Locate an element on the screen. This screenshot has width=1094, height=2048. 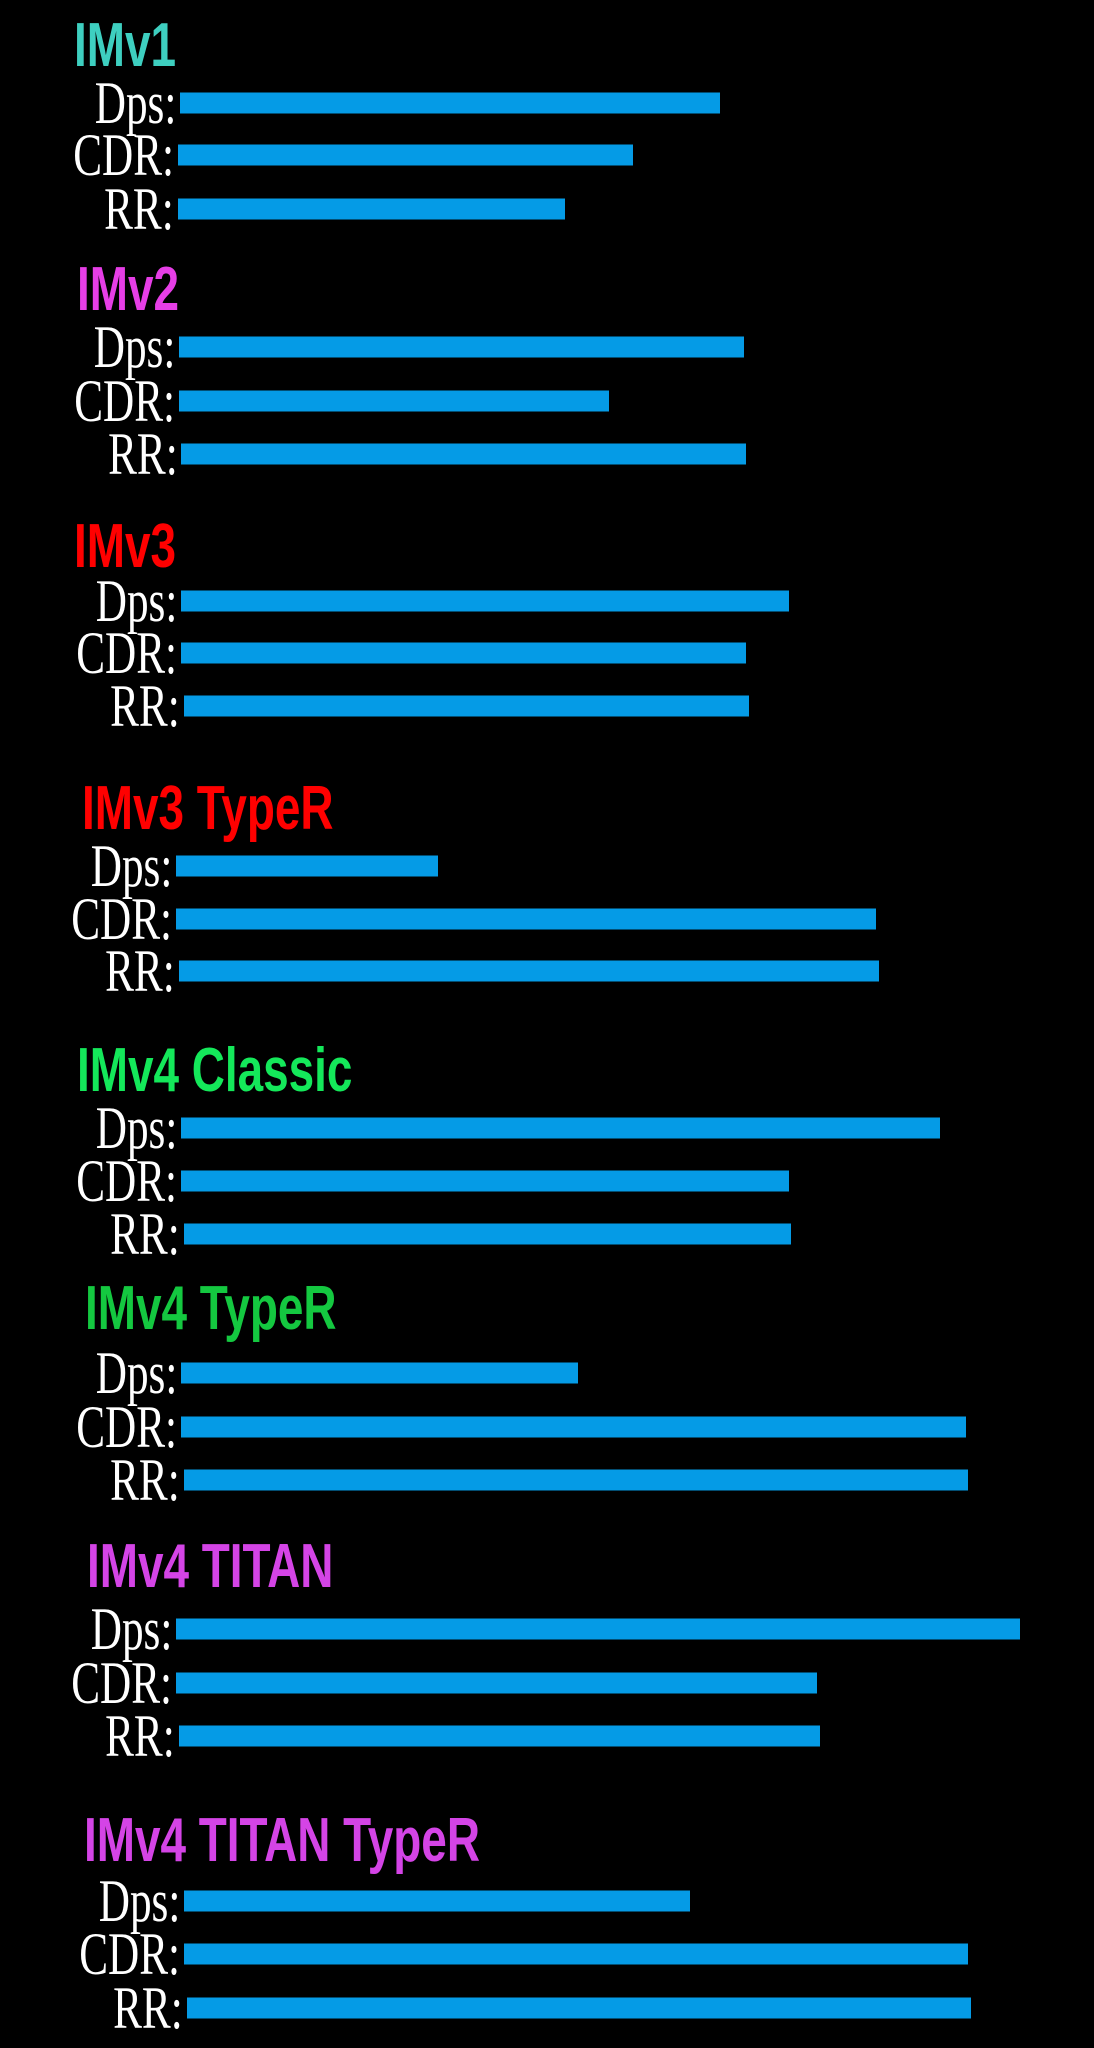
group-title: IMv2 is located at coordinates (128, 289).